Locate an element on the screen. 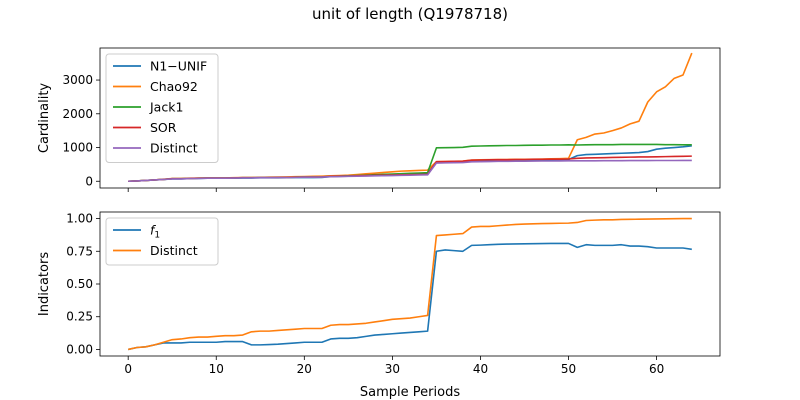  cardinality-legend: N1−UNIF Chao92 Jack1 SOR Distinct is located at coordinates (162, 108).